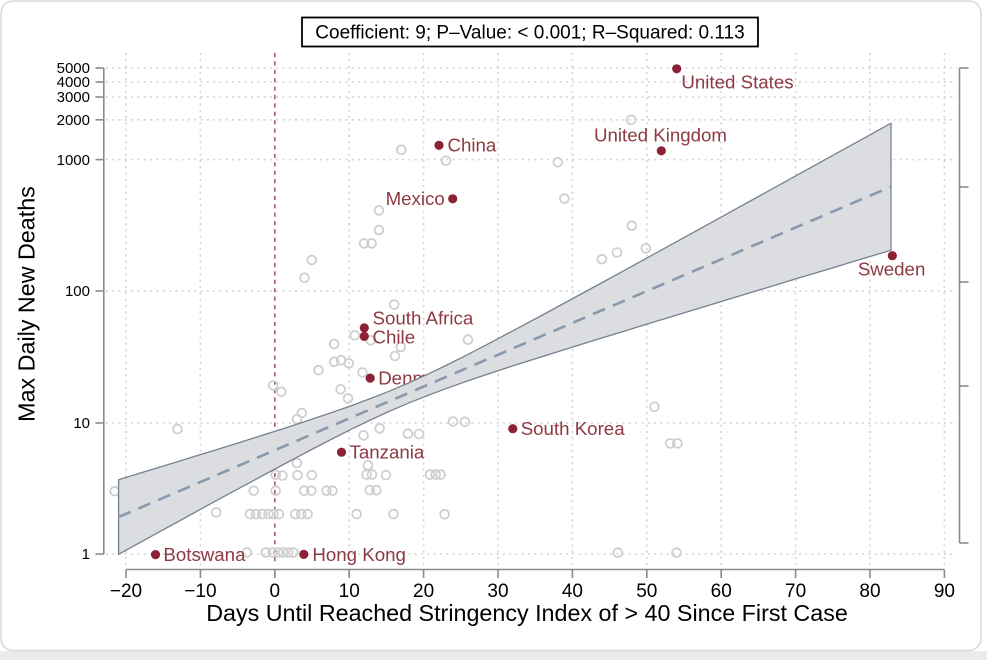 The image size is (987, 660). What do you see at coordinates (77, 291) in the screenshot?
I see `svg-text: 100` at bounding box center [77, 291].